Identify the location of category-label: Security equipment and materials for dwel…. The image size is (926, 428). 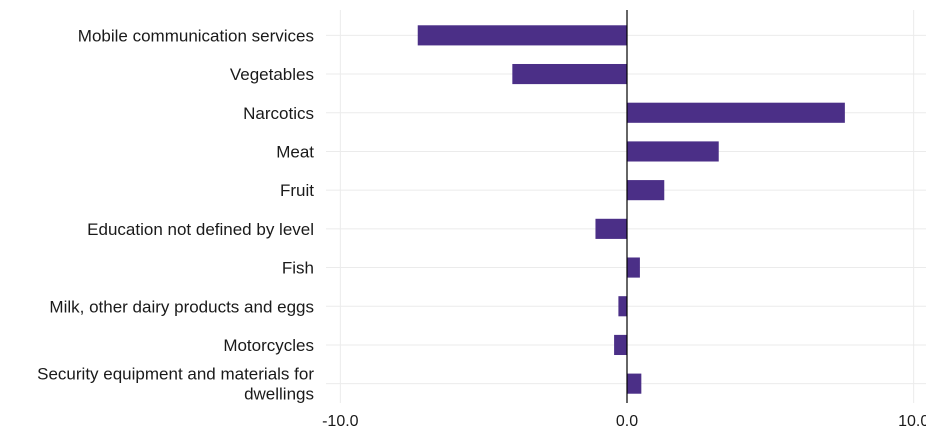
(175, 384).